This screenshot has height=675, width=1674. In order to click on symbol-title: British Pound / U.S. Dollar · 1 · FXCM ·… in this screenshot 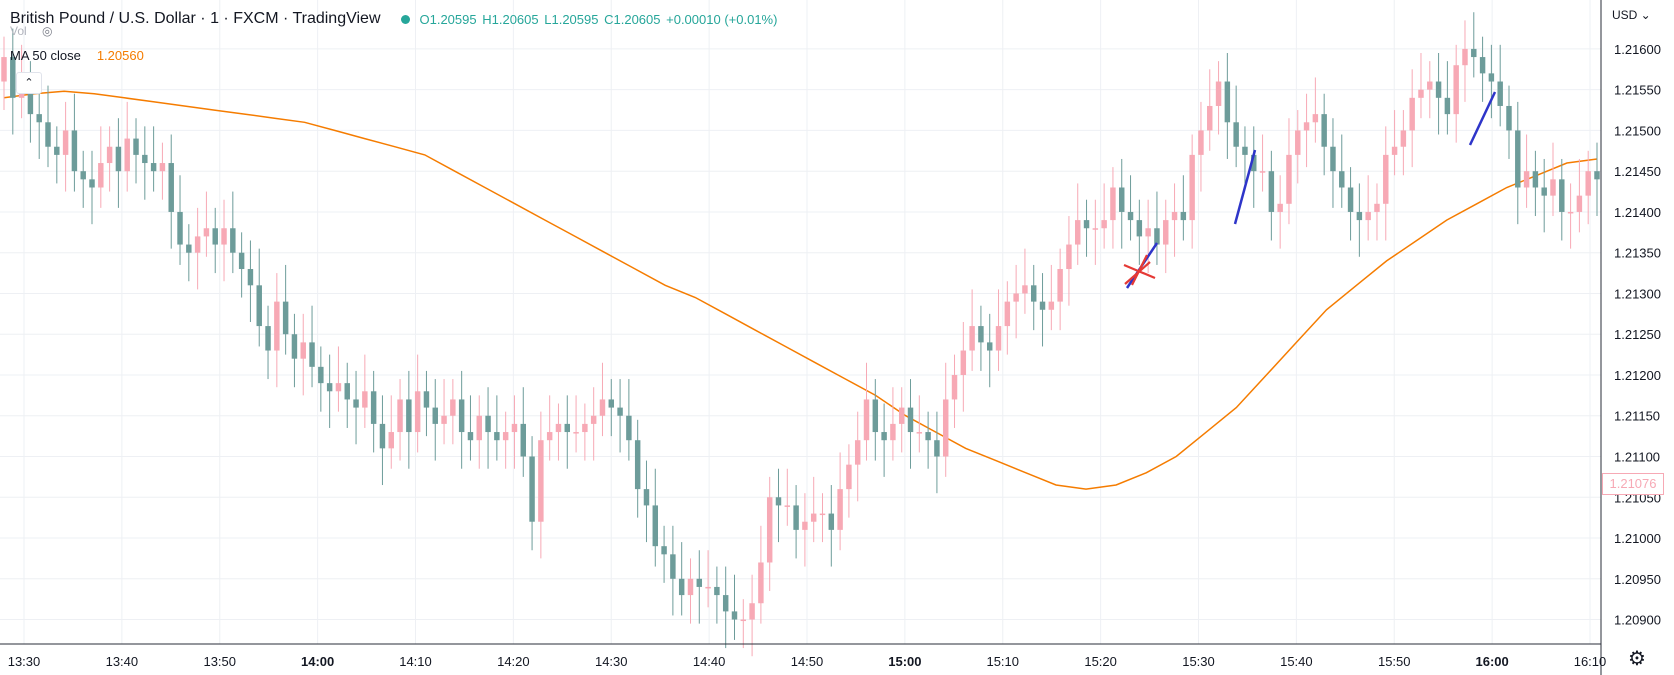, I will do `click(195, 18)`.